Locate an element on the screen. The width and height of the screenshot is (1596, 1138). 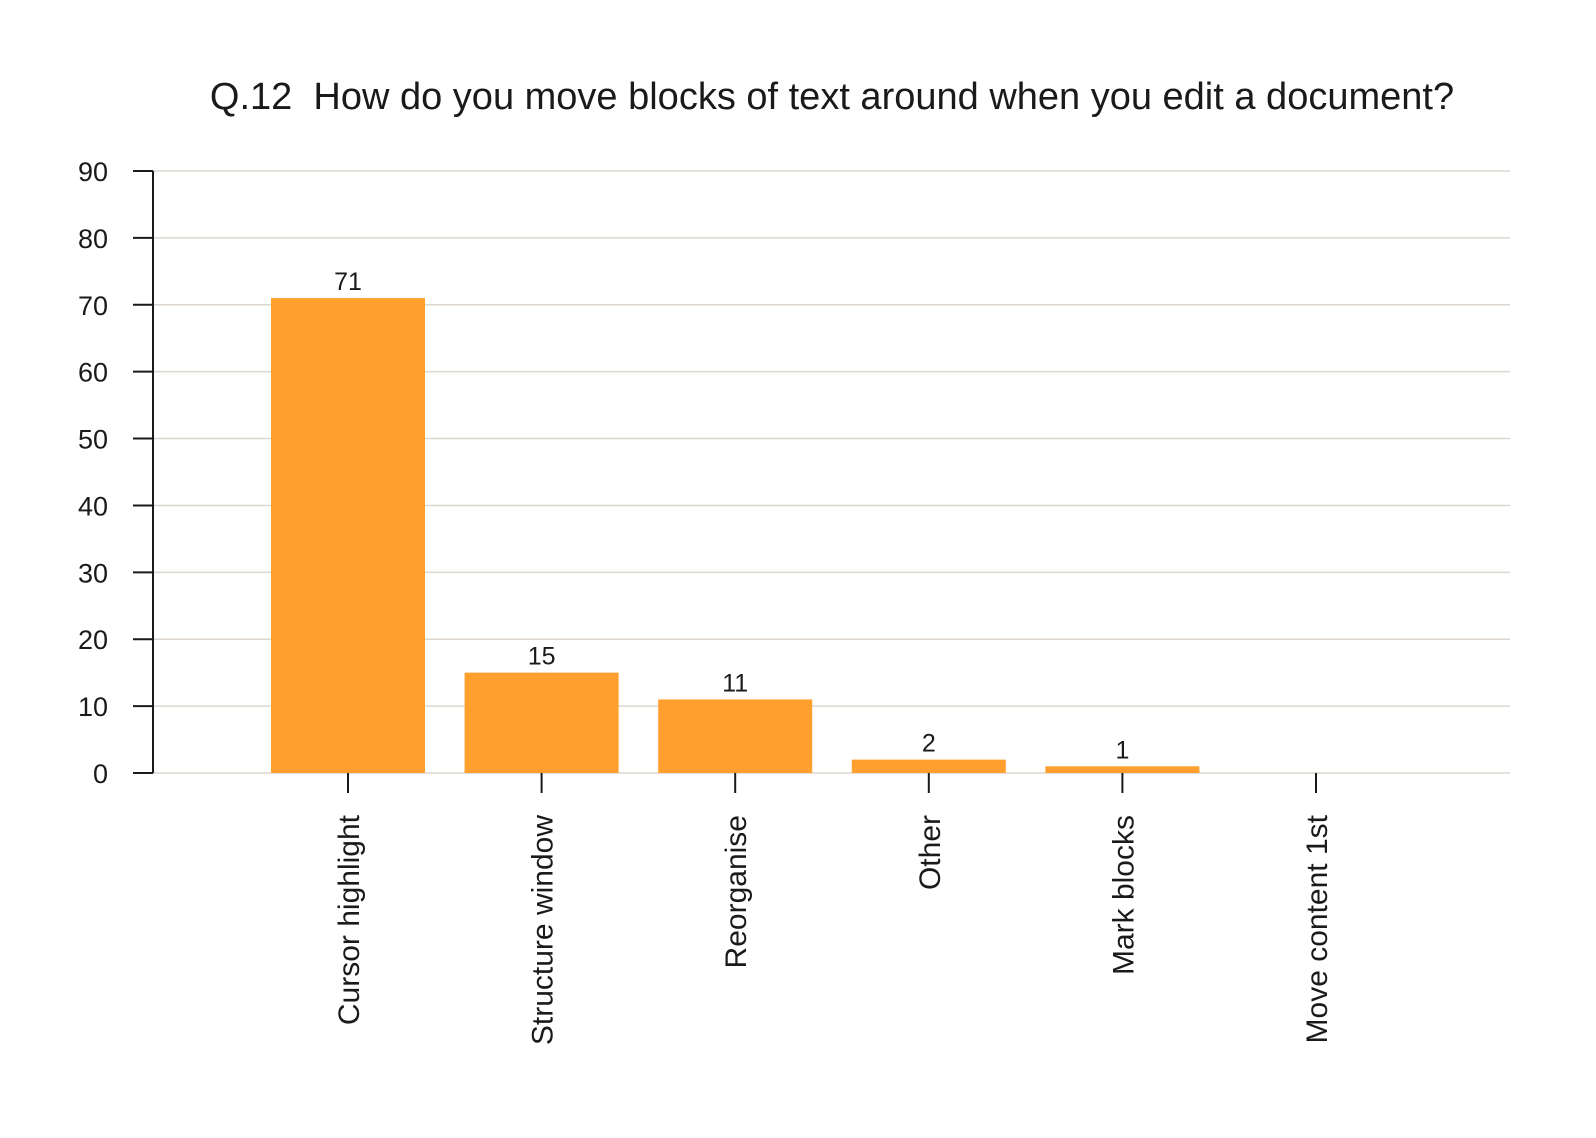
data-label: 15 is located at coordinates (542, 657).